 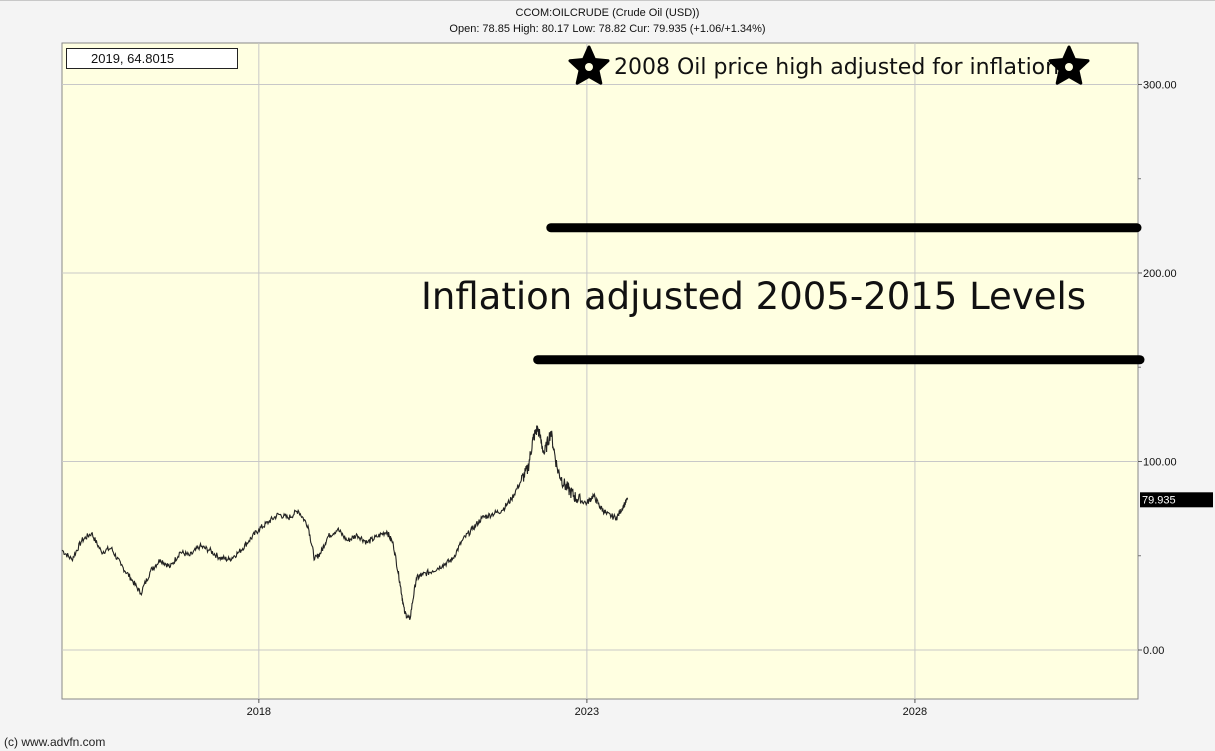 I want to click on y-tick-label: 200.00, so click(x=1160, y=274).